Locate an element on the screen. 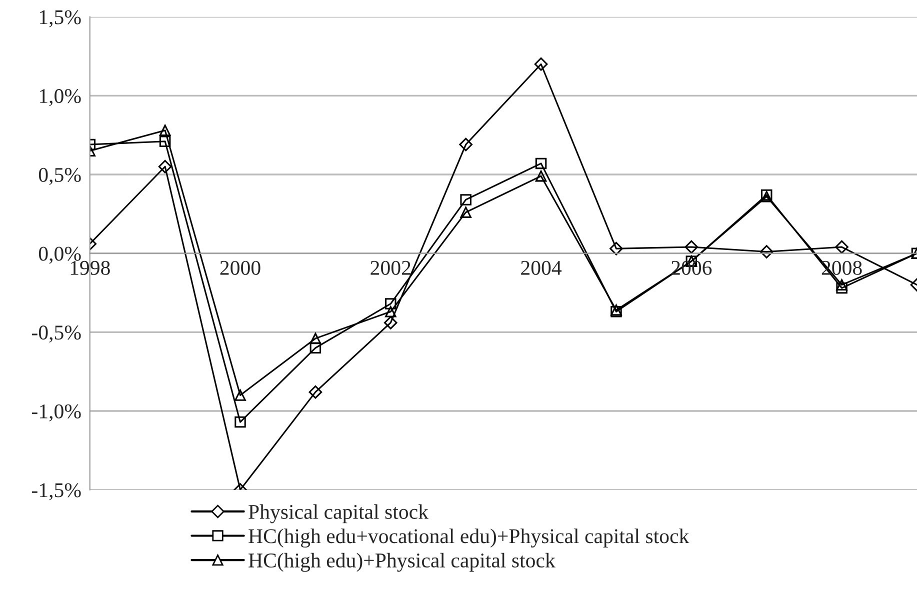 The width and height of the screenshot is (917, 601). y-tick-label: 1,5% is located at coordinates (60, 19).